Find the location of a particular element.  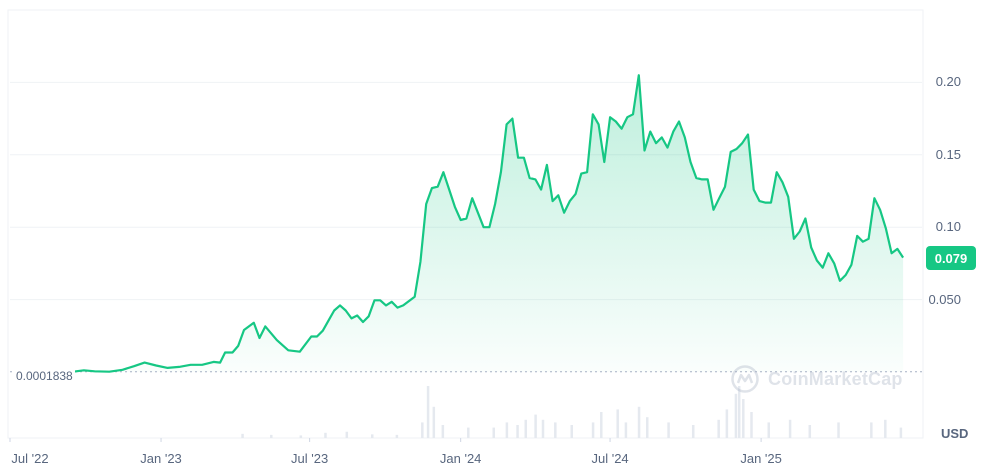

x-tick-label: Jan '23 is located at coordinates (161, 458).